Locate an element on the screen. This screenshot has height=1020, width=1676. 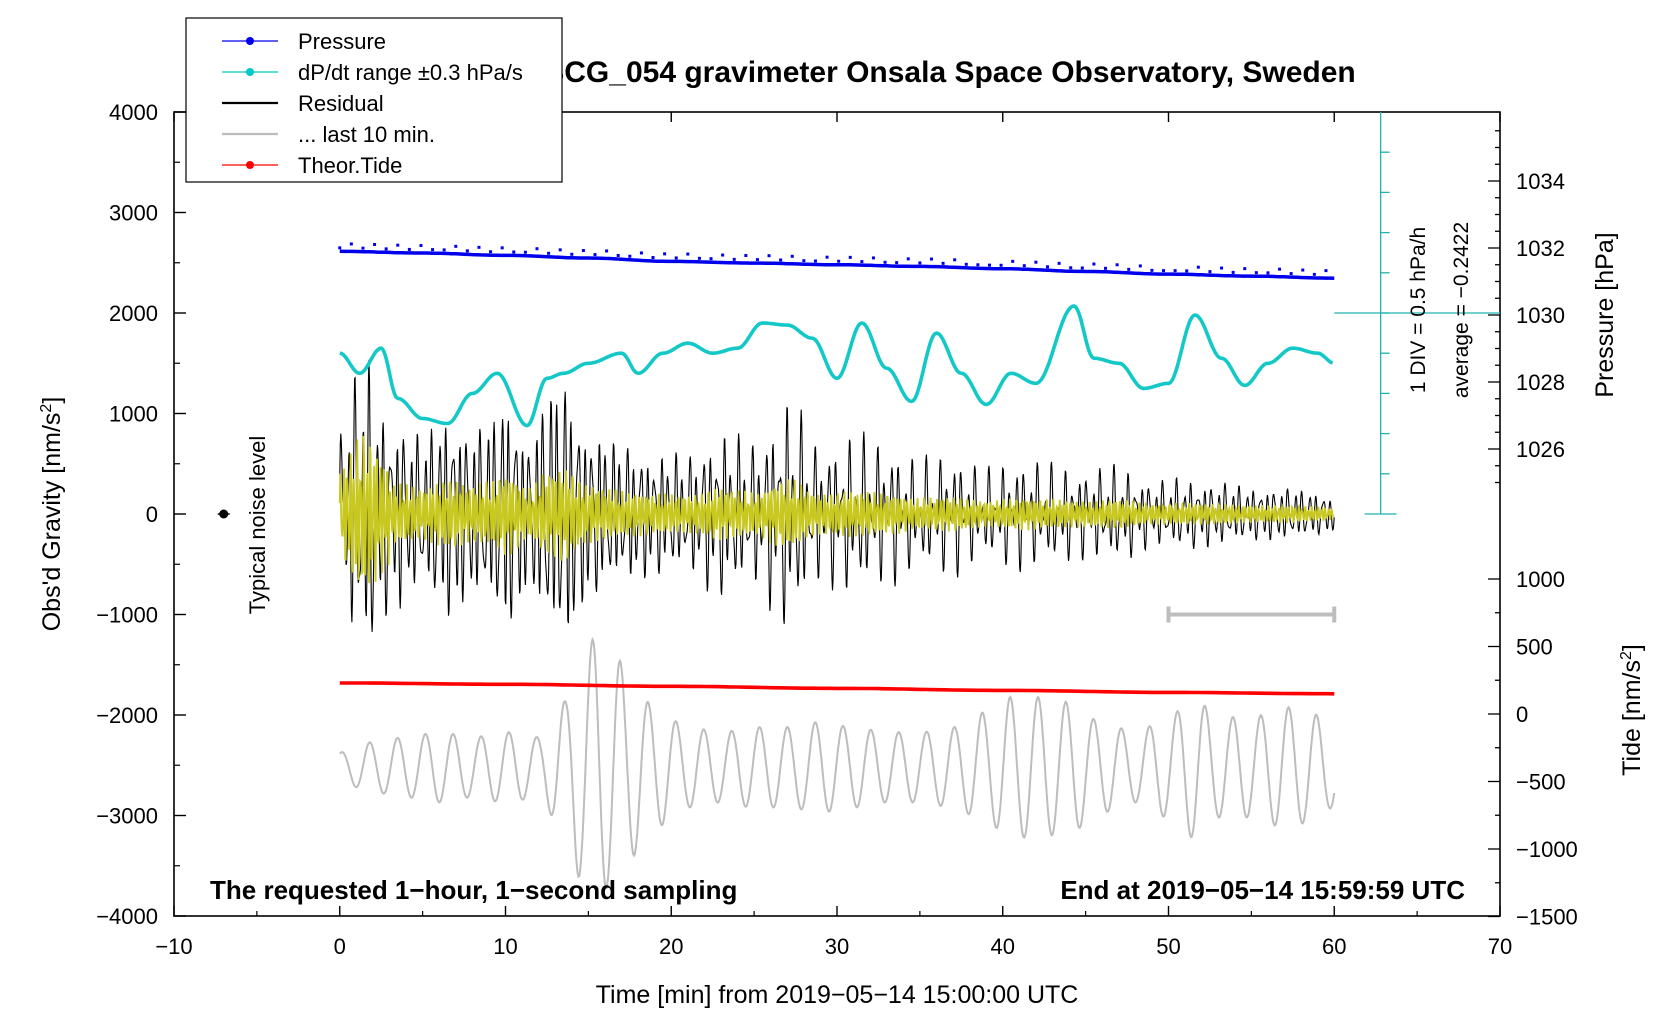
pressure-tick-label: 1034 is located at coordinates (1540, 181).